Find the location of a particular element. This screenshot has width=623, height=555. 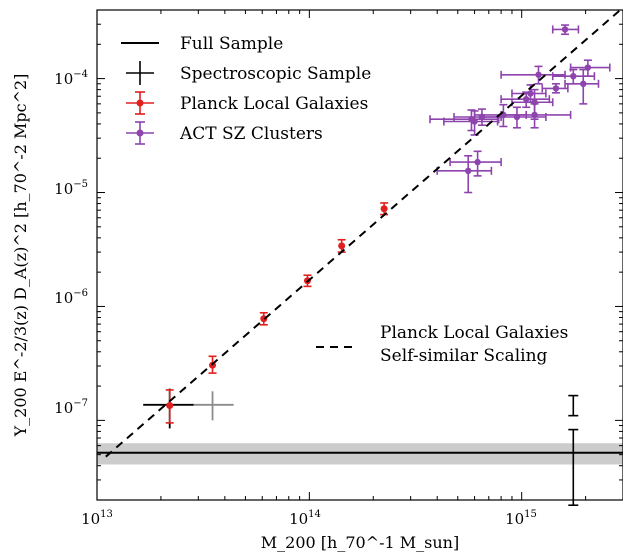

x-tick-label-1e13: 1013 is located at coordinates (97, 518).